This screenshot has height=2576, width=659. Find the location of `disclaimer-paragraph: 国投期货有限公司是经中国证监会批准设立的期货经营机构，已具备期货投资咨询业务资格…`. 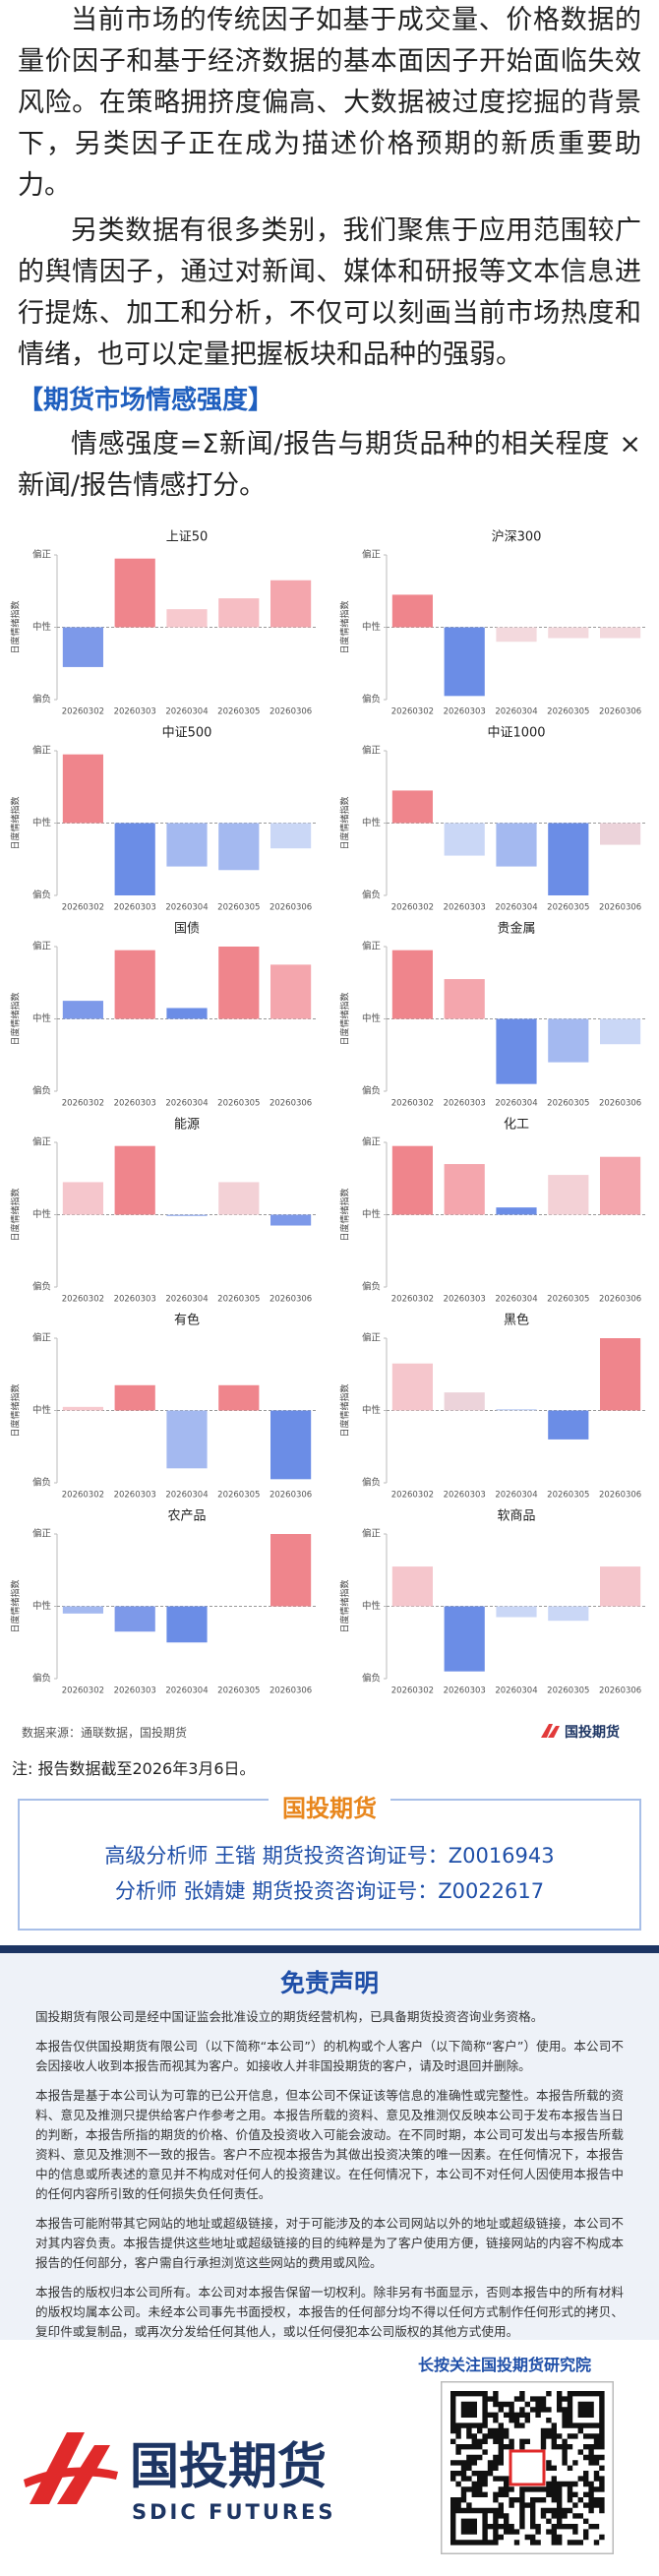

disclaimer-paragraph: 国投期货有限公司是经中国证监会批准设立的期货经营机构，已具备期货投资咨询业务资格… is located at coordinates (289, 2017).